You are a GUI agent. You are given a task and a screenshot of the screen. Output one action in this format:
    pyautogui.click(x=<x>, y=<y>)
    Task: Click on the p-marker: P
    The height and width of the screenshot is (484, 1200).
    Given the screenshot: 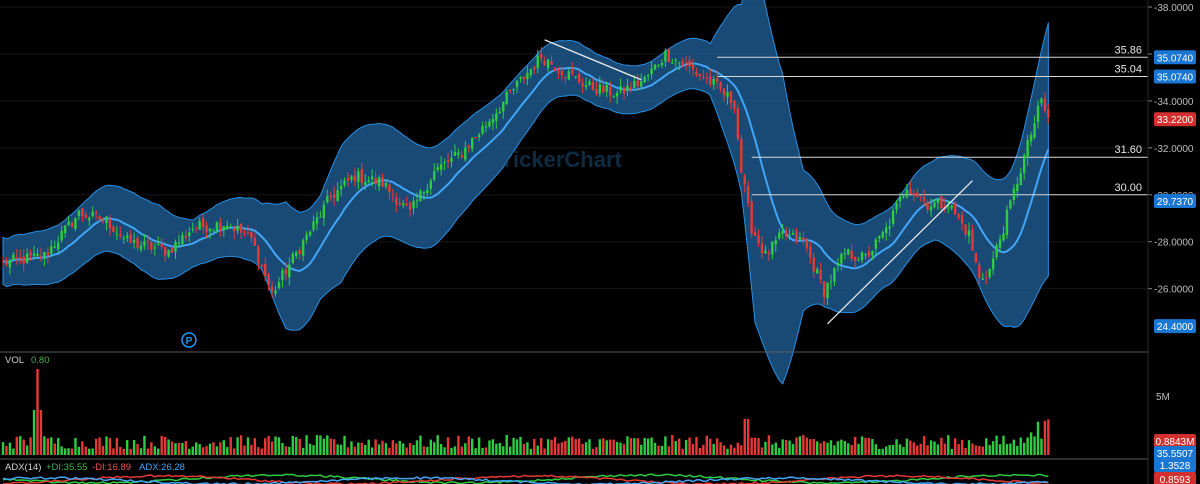 What is the action you would take?
    pyautogui.click(x=189, y=340)
    